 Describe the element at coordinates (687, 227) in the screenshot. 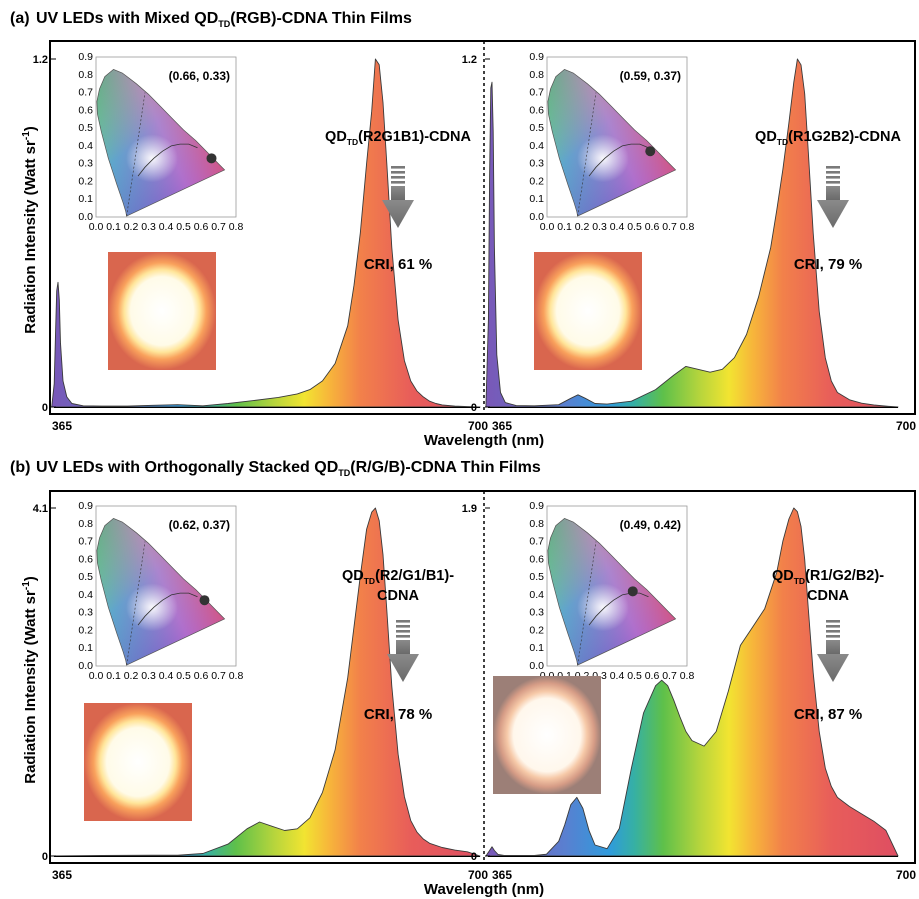

I see `cie-x-tick: 0.8` at that location.